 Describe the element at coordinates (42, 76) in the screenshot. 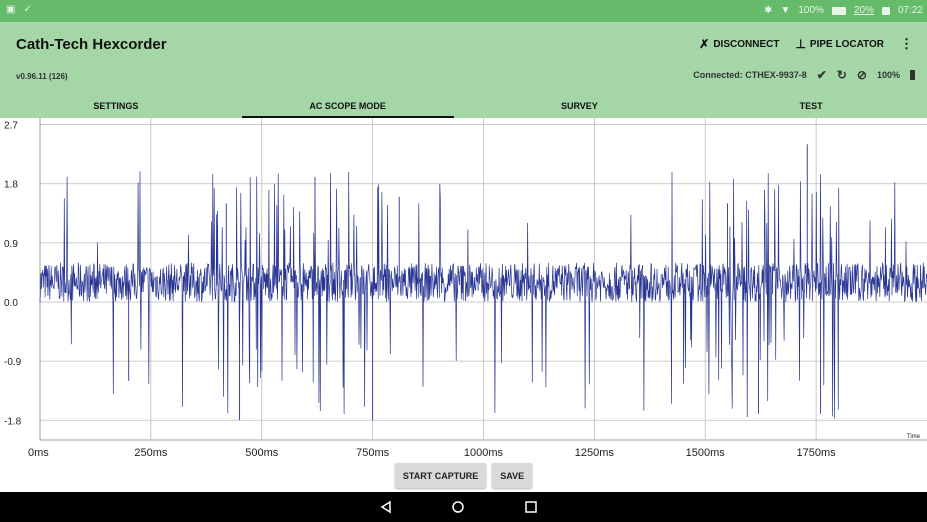

I see `app-version: v0.96.11 (126)` at that location.